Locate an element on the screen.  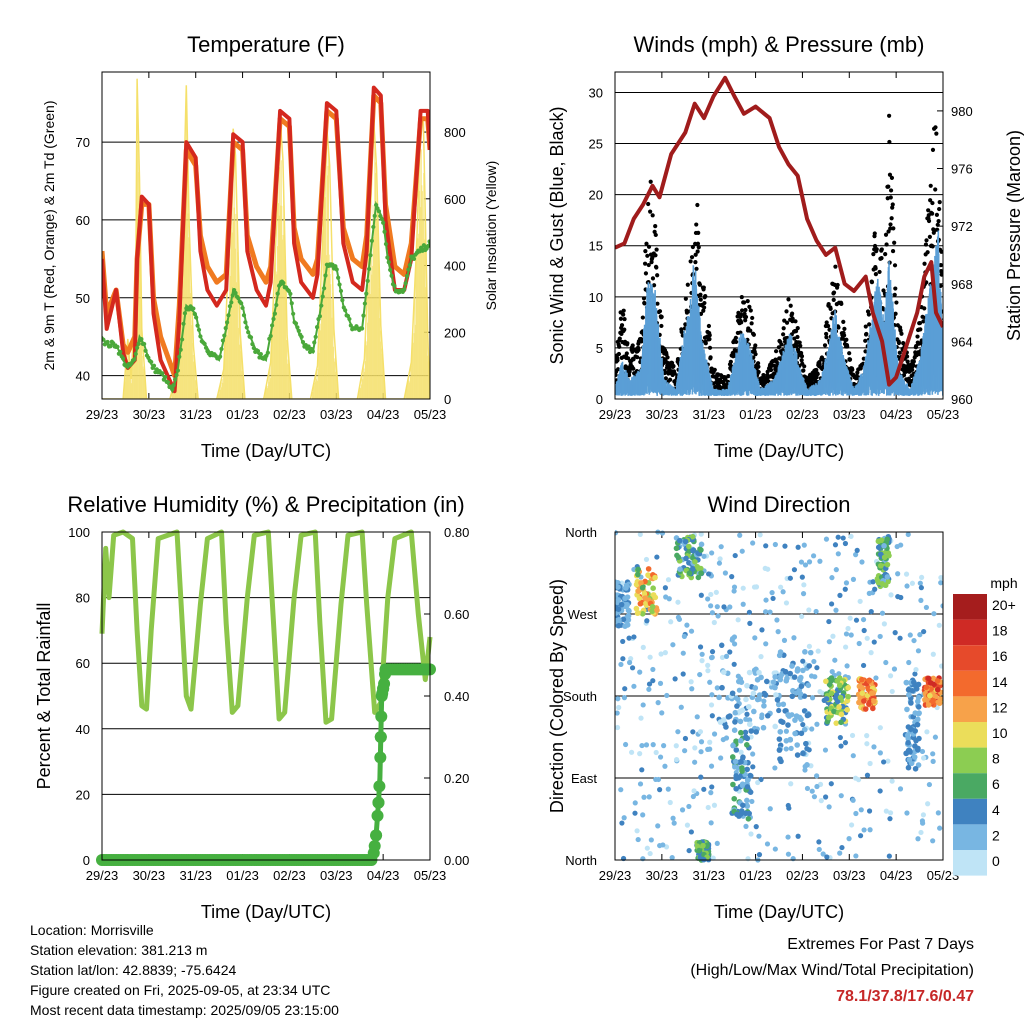
y-tick-label: East is located at coordinates (584, 778).